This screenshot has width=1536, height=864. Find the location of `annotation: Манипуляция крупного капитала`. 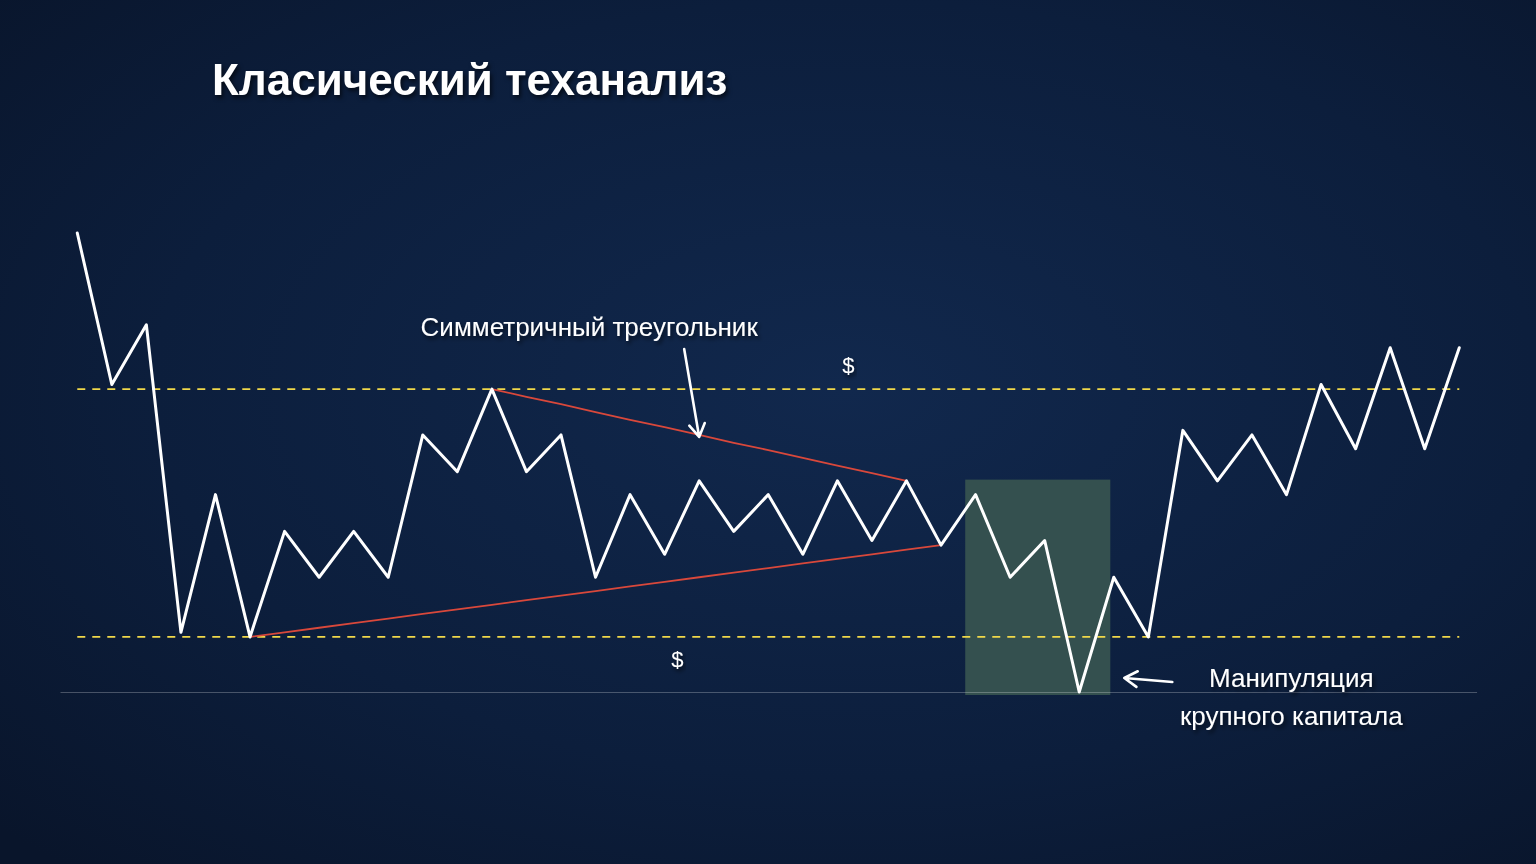

annotation: Манипуляция крупного капитала is located at coordinates (1291, 697).